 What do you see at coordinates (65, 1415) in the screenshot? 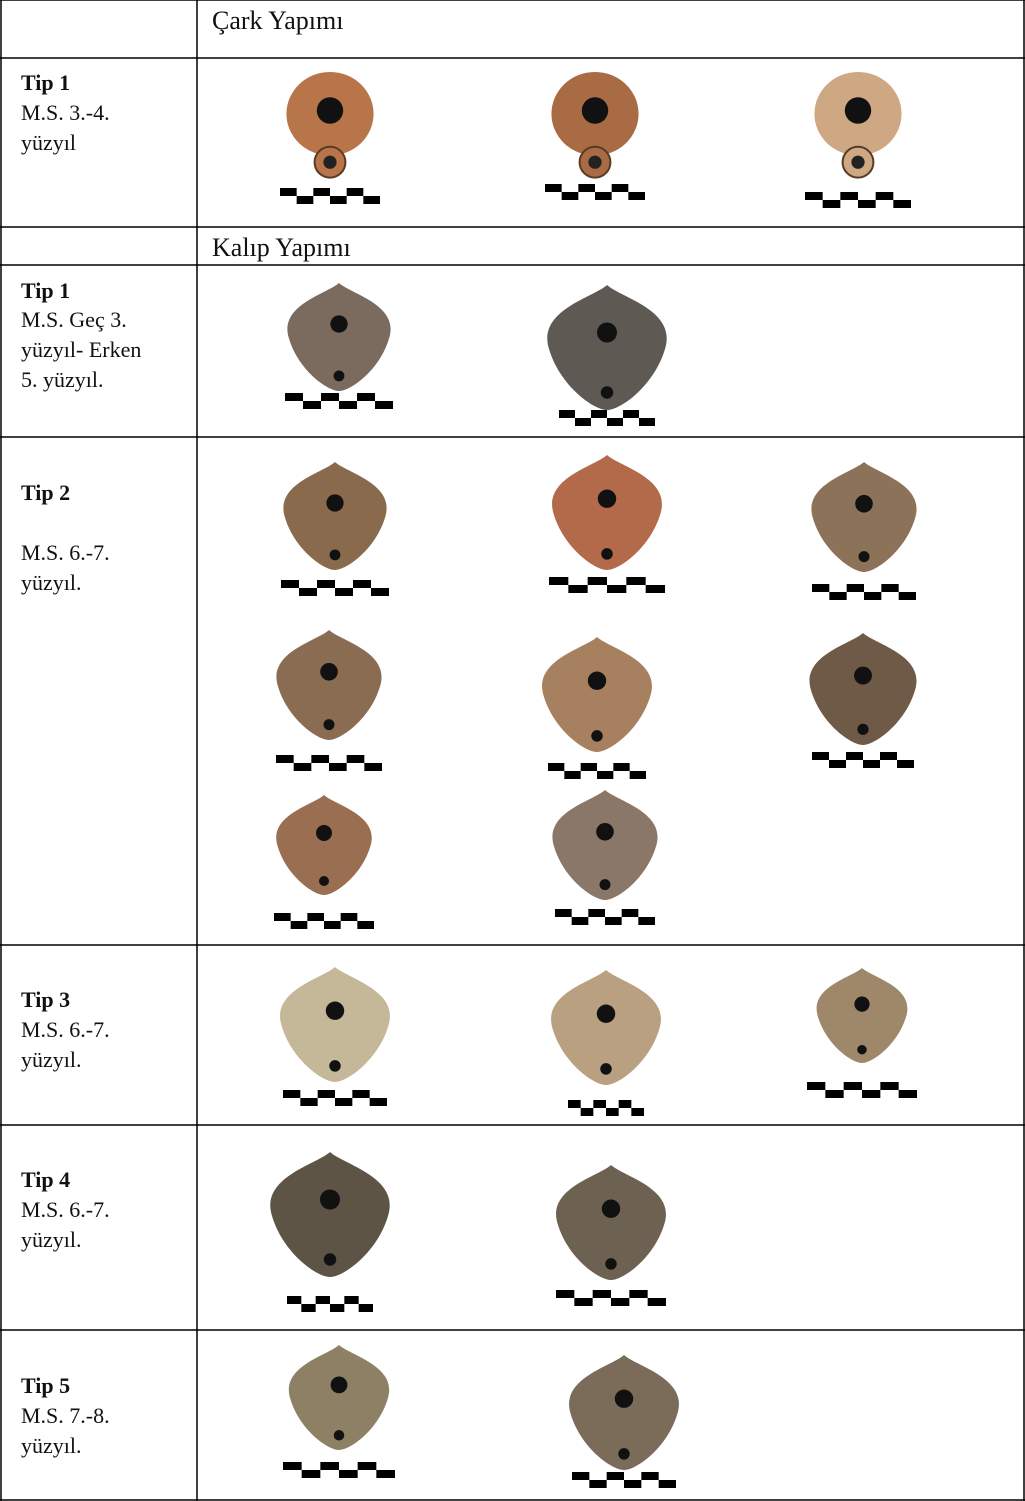
I see `date-line: M.S. 7.-8.` at bounding box center [65, 1415].